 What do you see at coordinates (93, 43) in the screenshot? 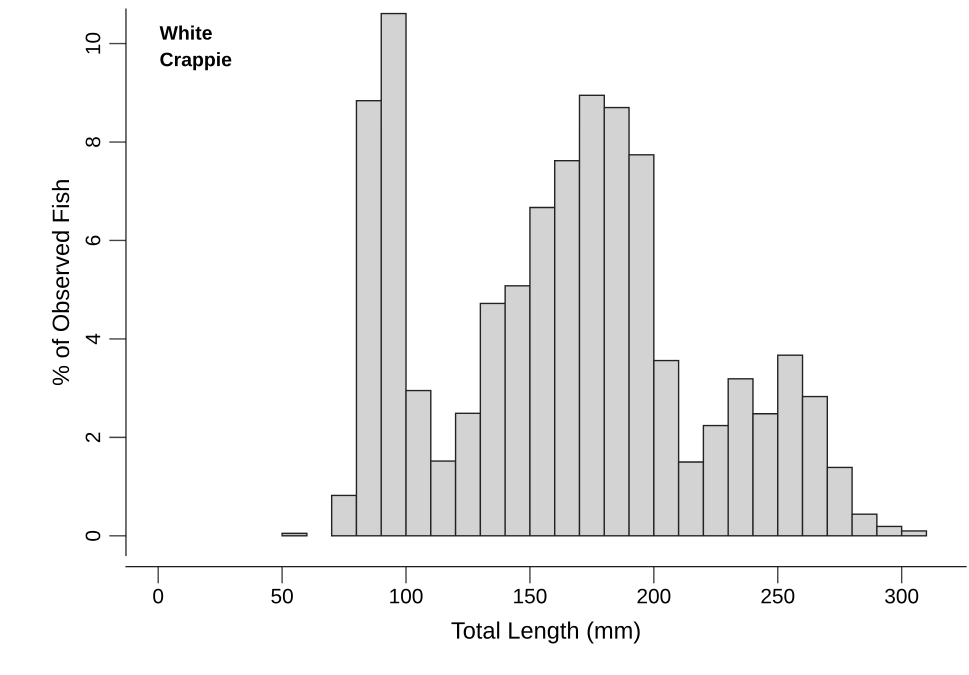
I see `y-tick-label: 10` at bounding box center [93, 43].